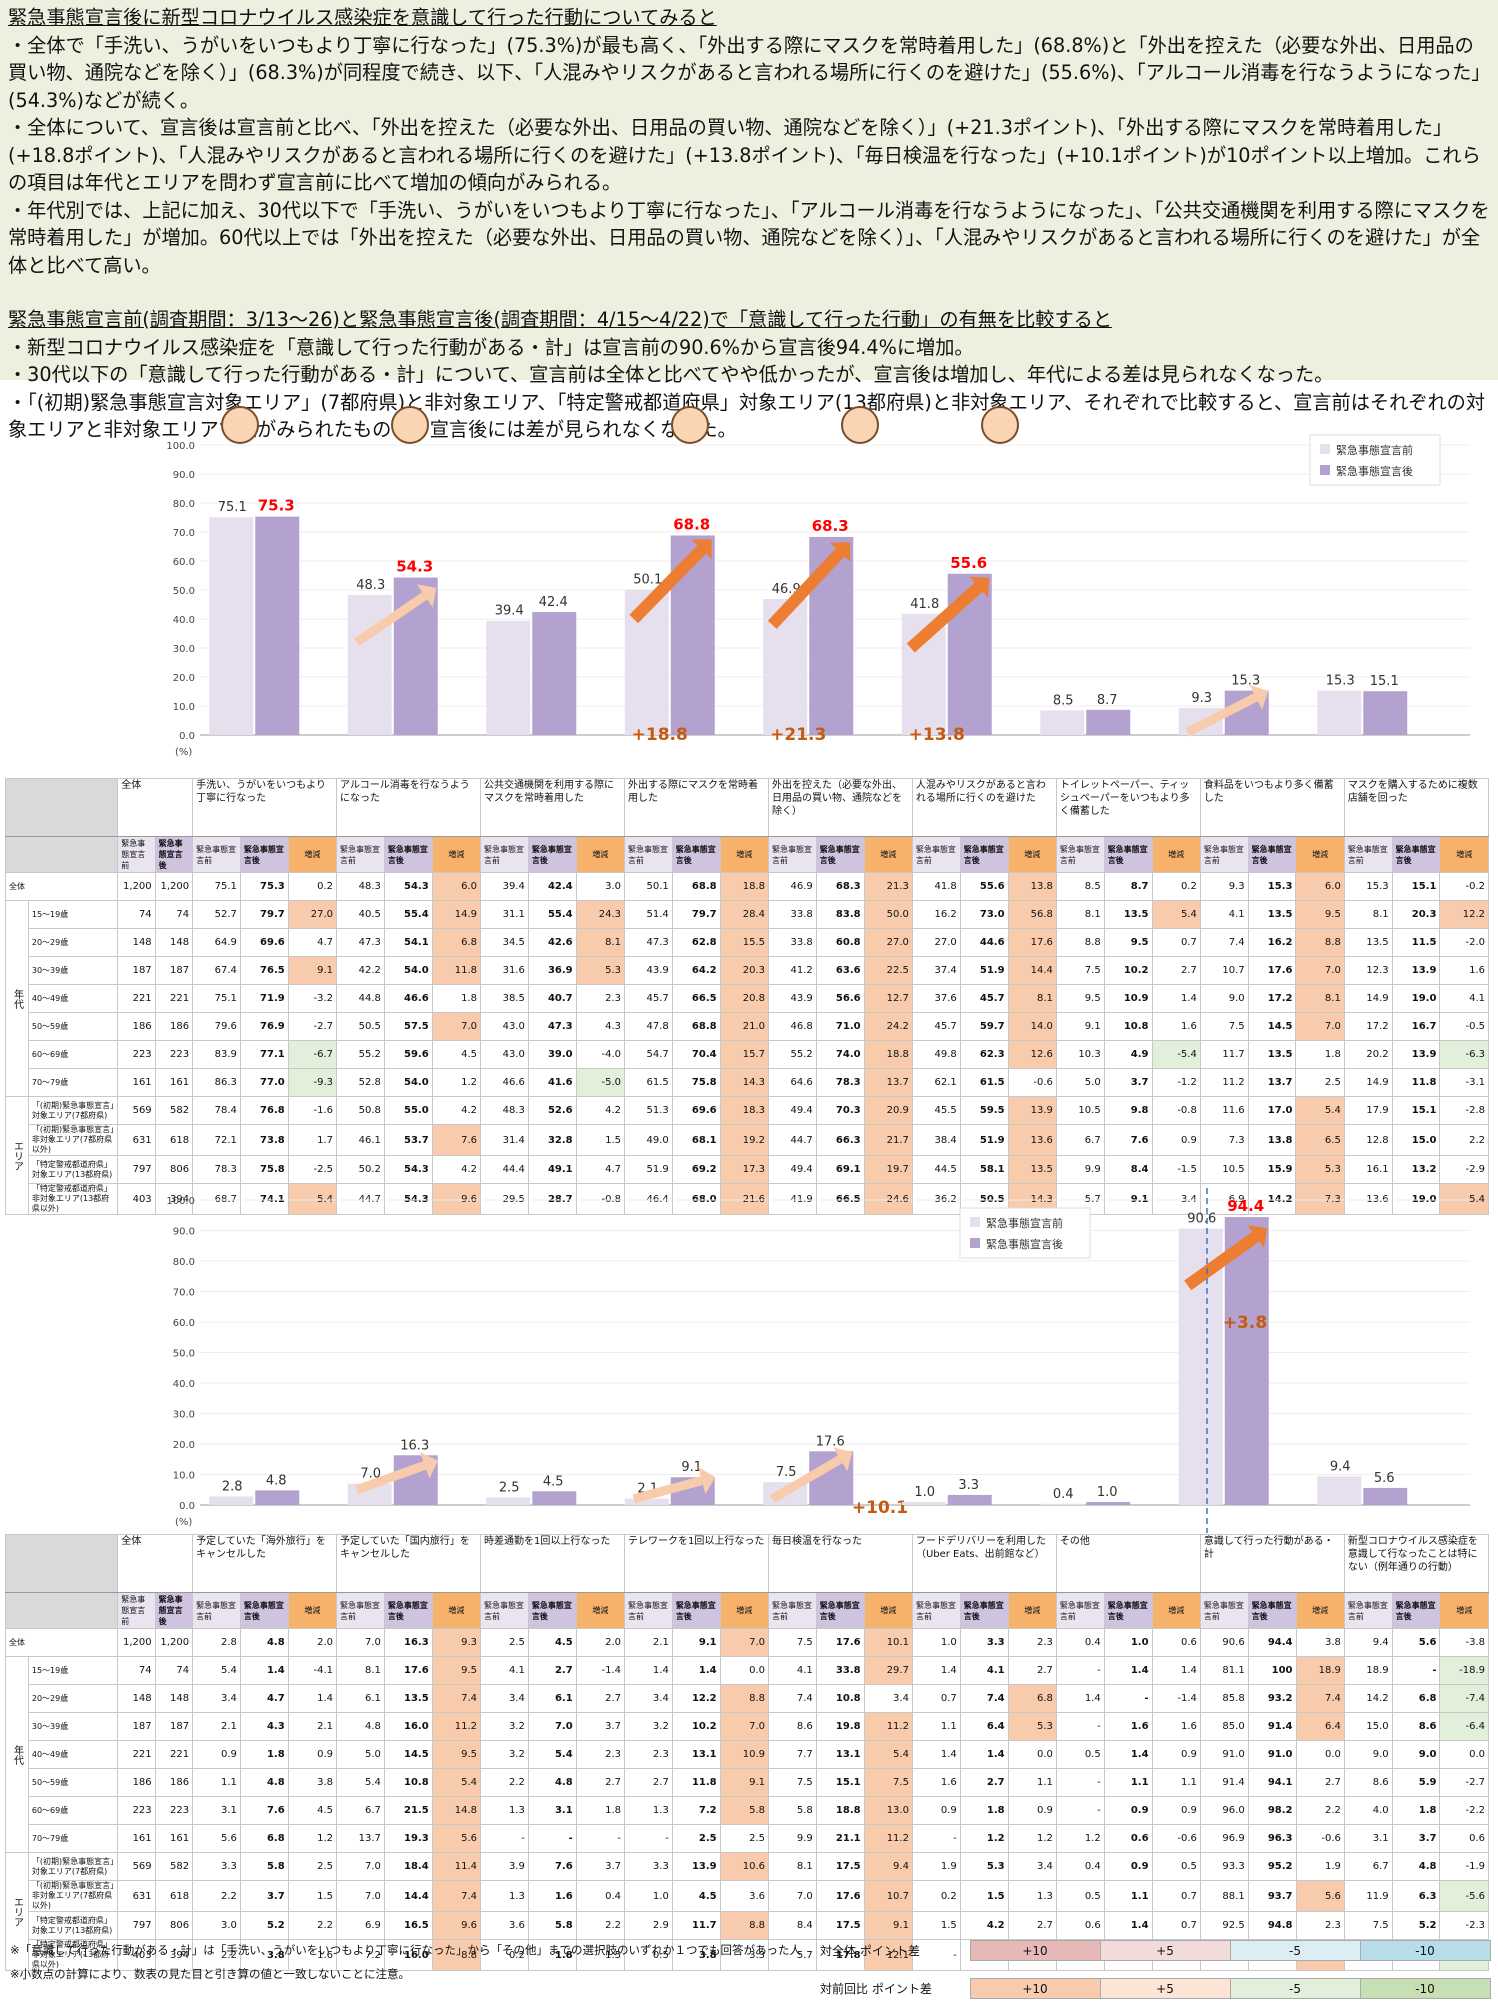  I want to click on cell-post: 73.8, so click(264, 1140).